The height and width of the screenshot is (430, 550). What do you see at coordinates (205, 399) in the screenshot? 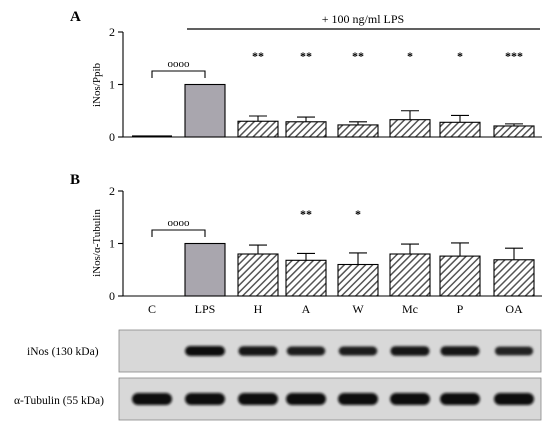
I see `band-tubulin-LPS` at bounding box center [205, 399].